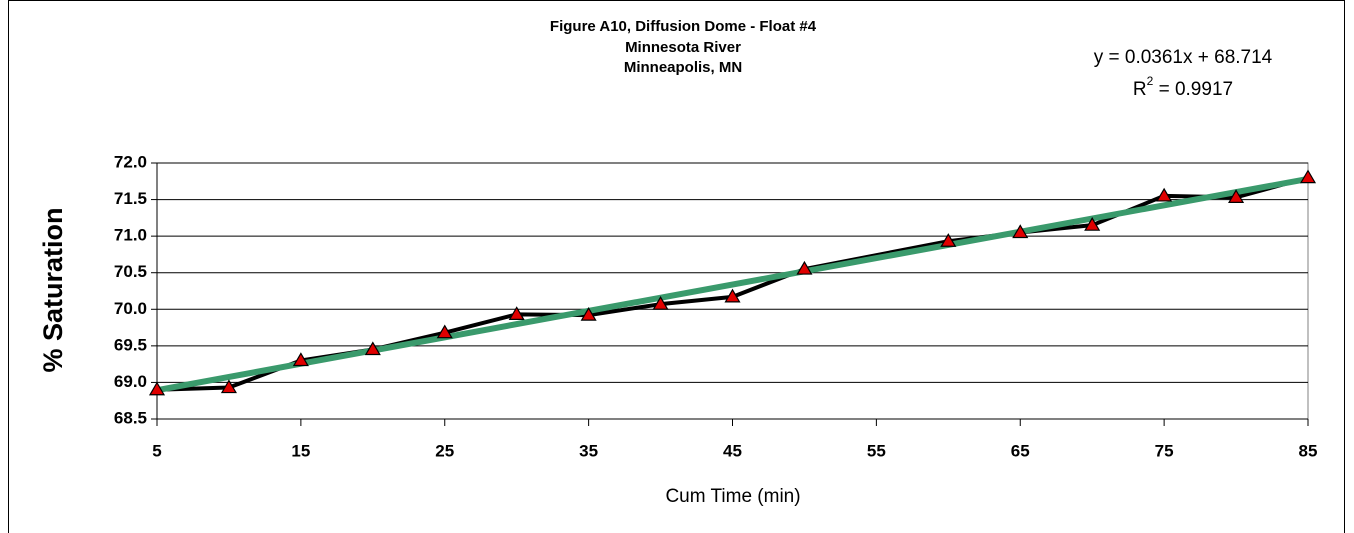  I want to click on x-tick-label: 25, so click(444, 450).